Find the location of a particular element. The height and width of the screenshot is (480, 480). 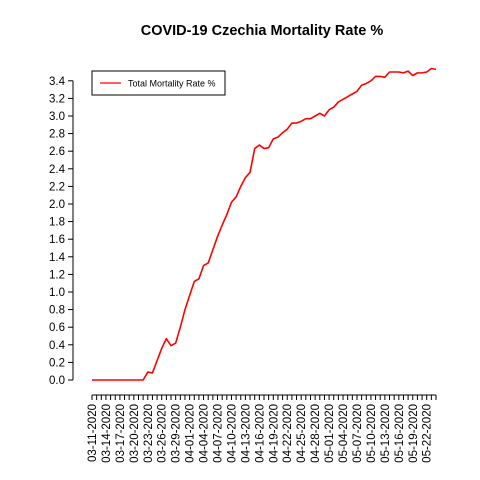

x-tick-label: 03-23-2020 is located at coordinates (149, 433).